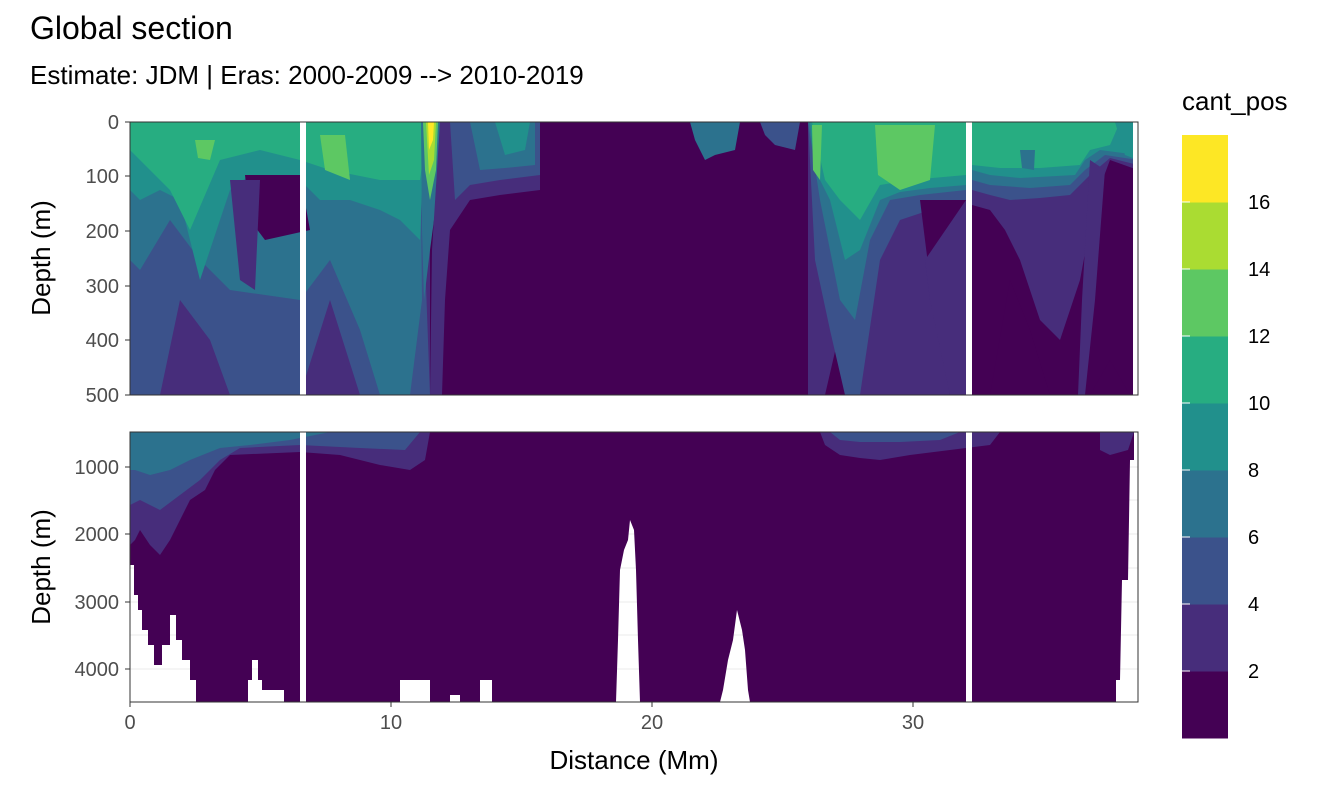 The width and height of the screenshot is (1344, 806). What do you see at coordinates (102, 177) in the screenshot?
I see `y-tick-label: 100` at bounding box center [102, 177].